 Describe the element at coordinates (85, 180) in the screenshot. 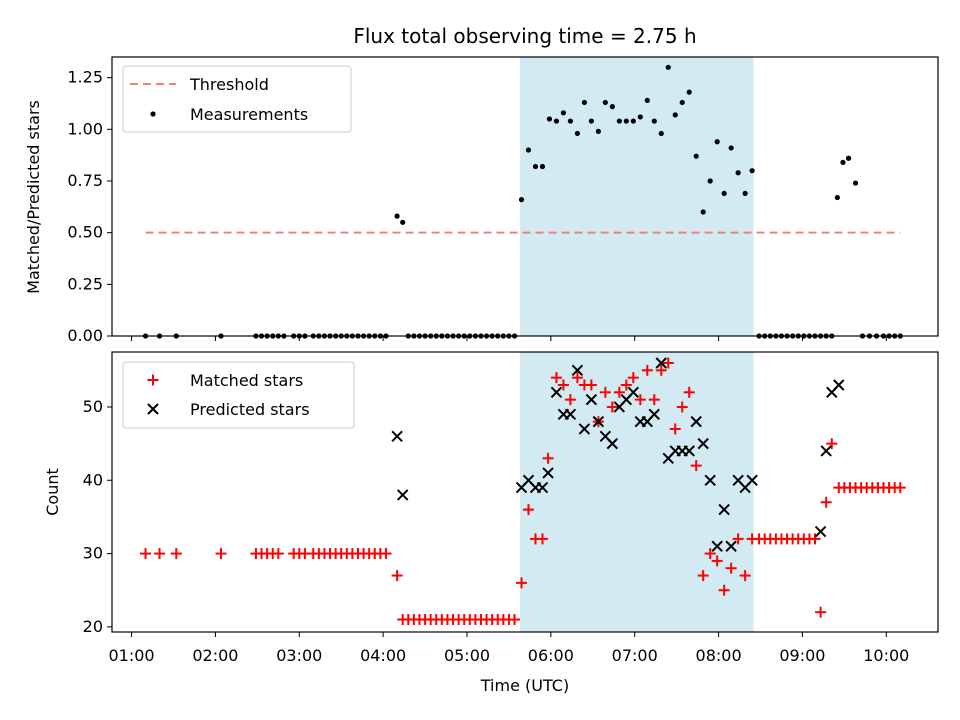

I see `top-y-tick-label: 0.75` at that location.